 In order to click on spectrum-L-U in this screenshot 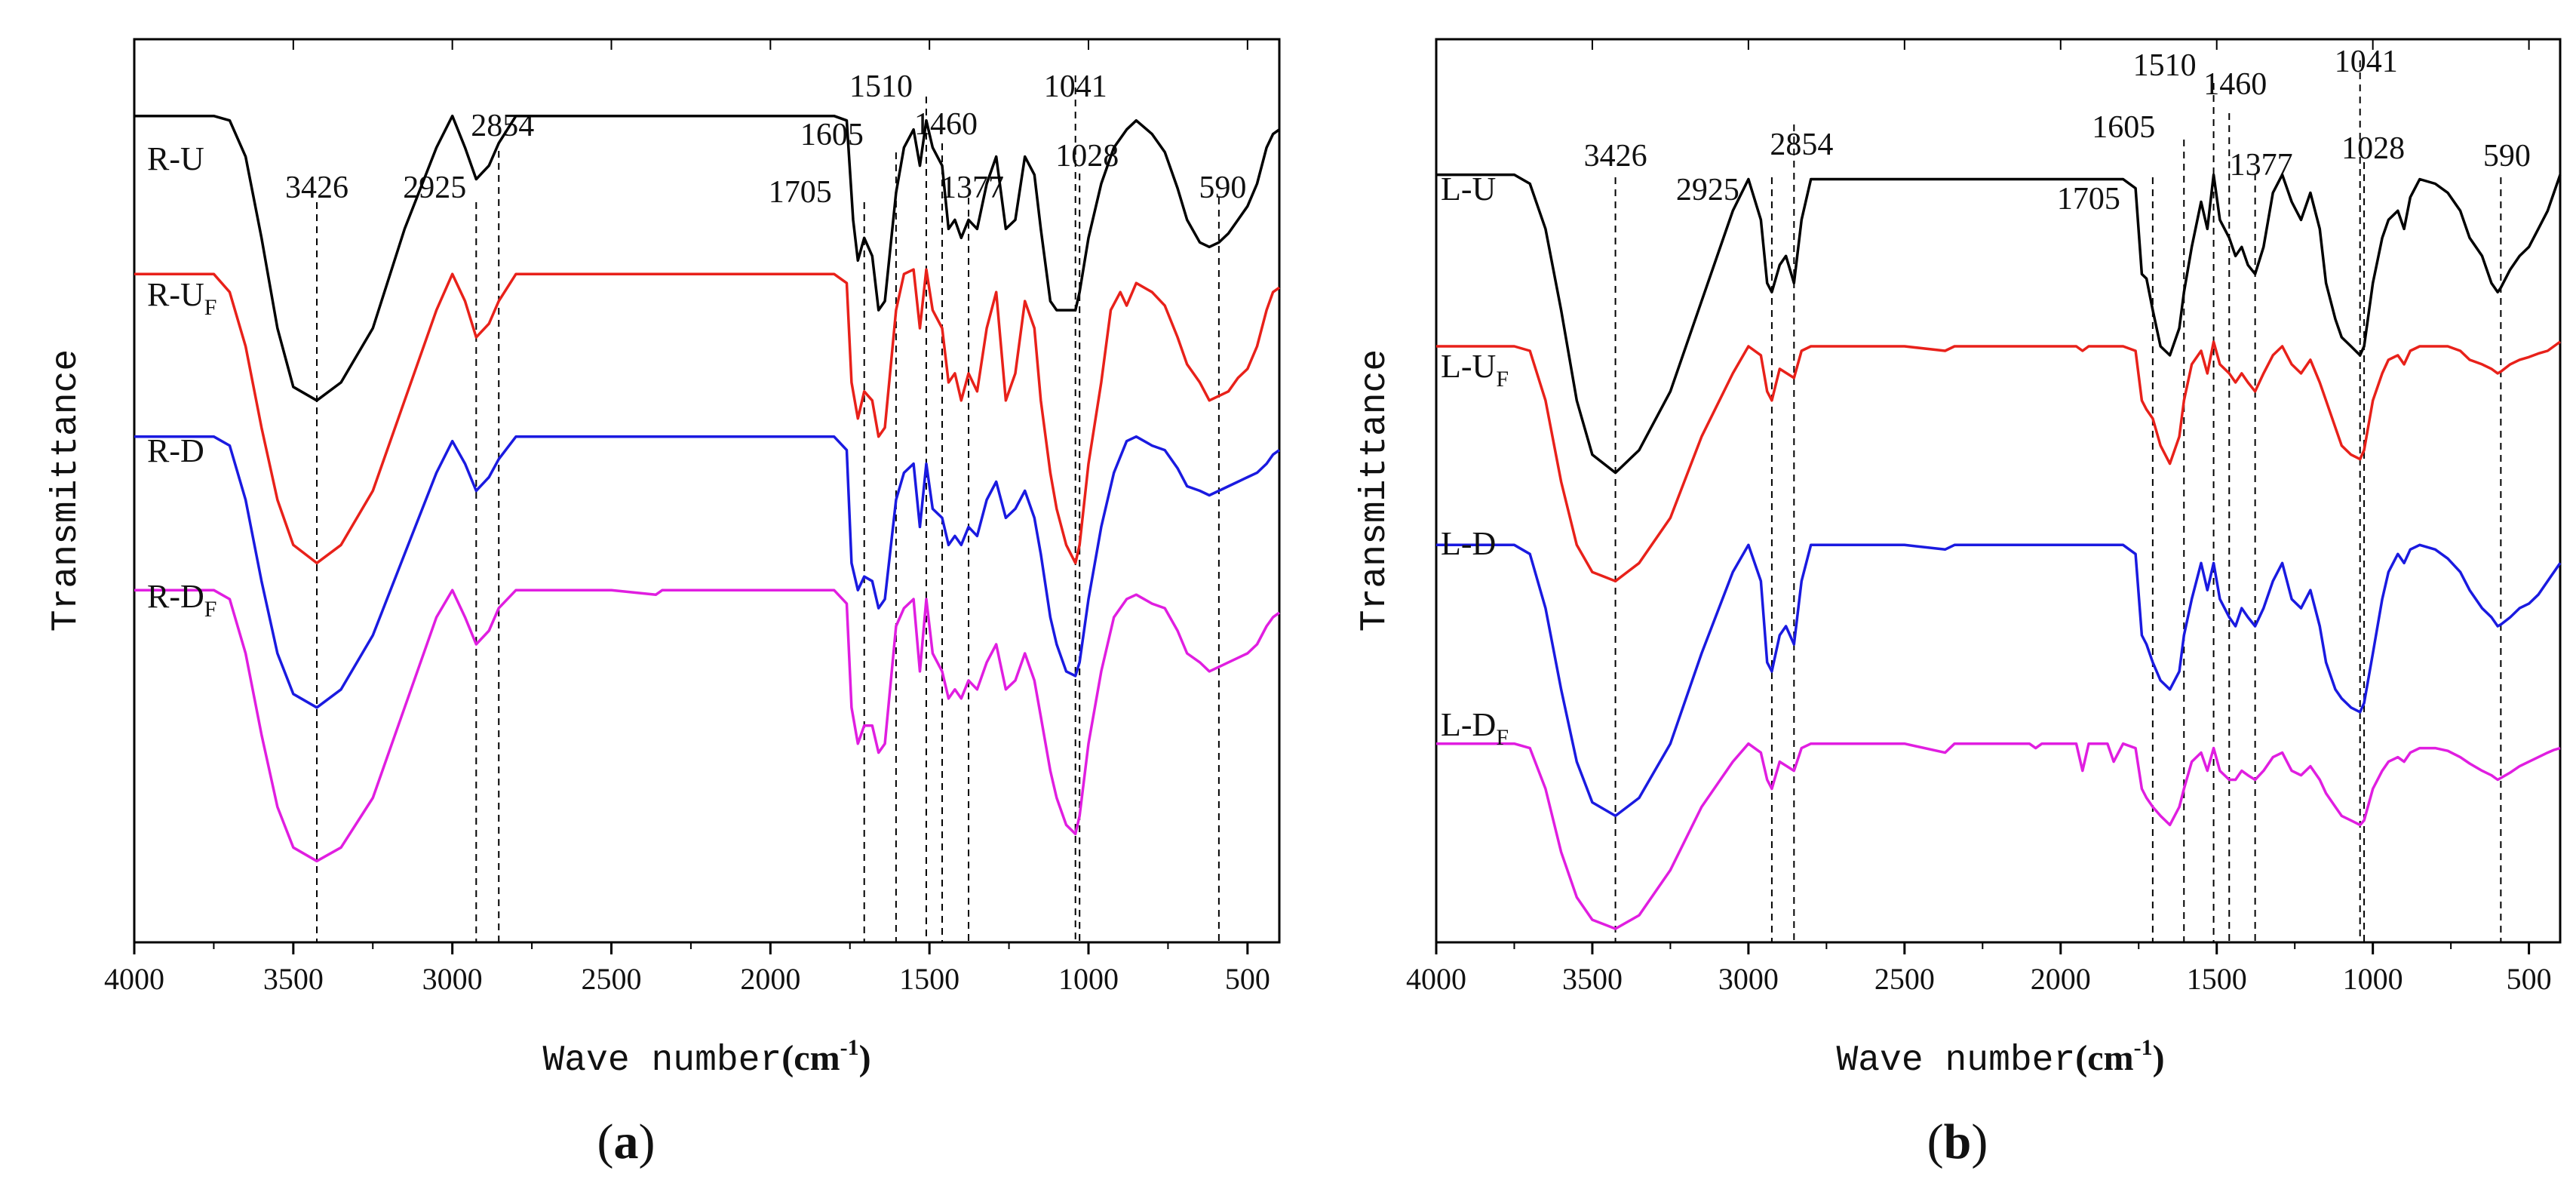, I will do `click(1999, 324)`.